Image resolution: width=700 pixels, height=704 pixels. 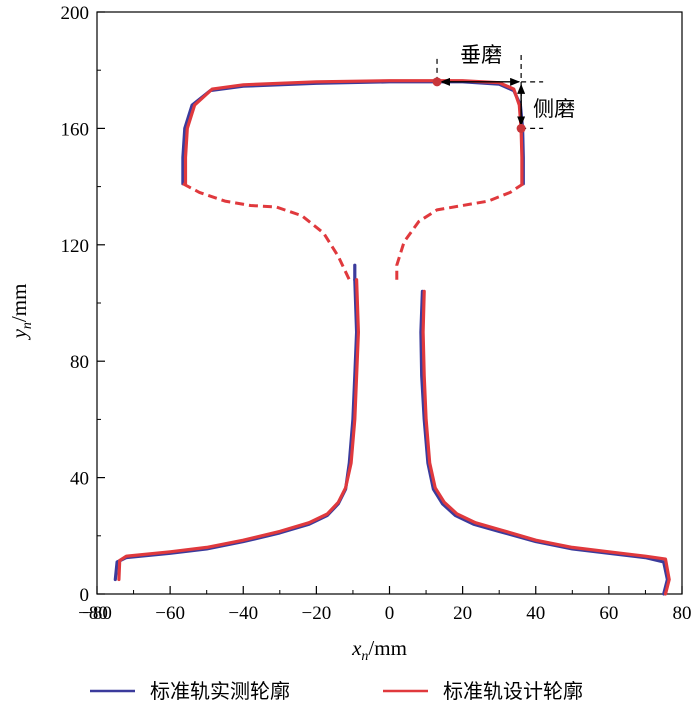 I want to click on x-tick-label: −20, so click(x=317, y=613).